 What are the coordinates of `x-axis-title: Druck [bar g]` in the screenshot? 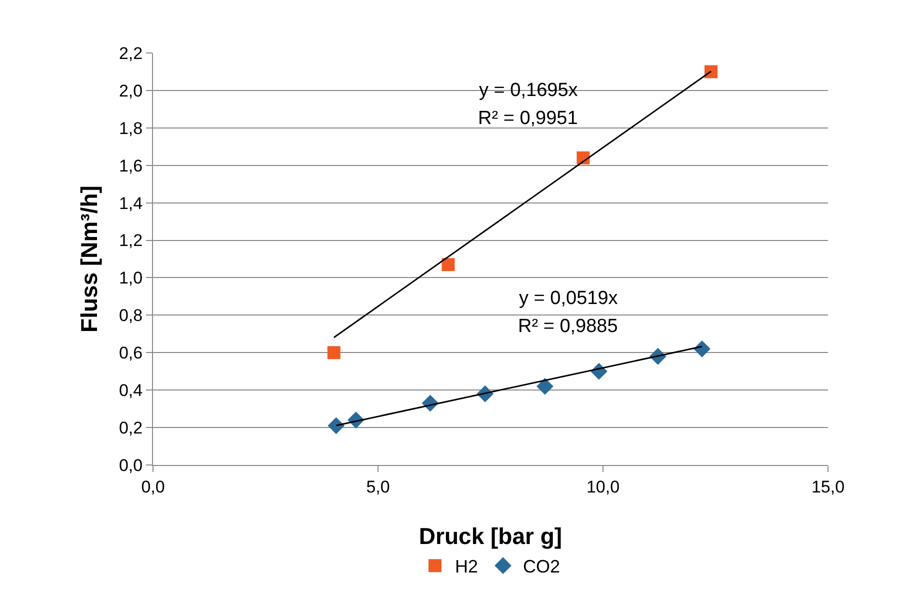 It's located at (490, 536).